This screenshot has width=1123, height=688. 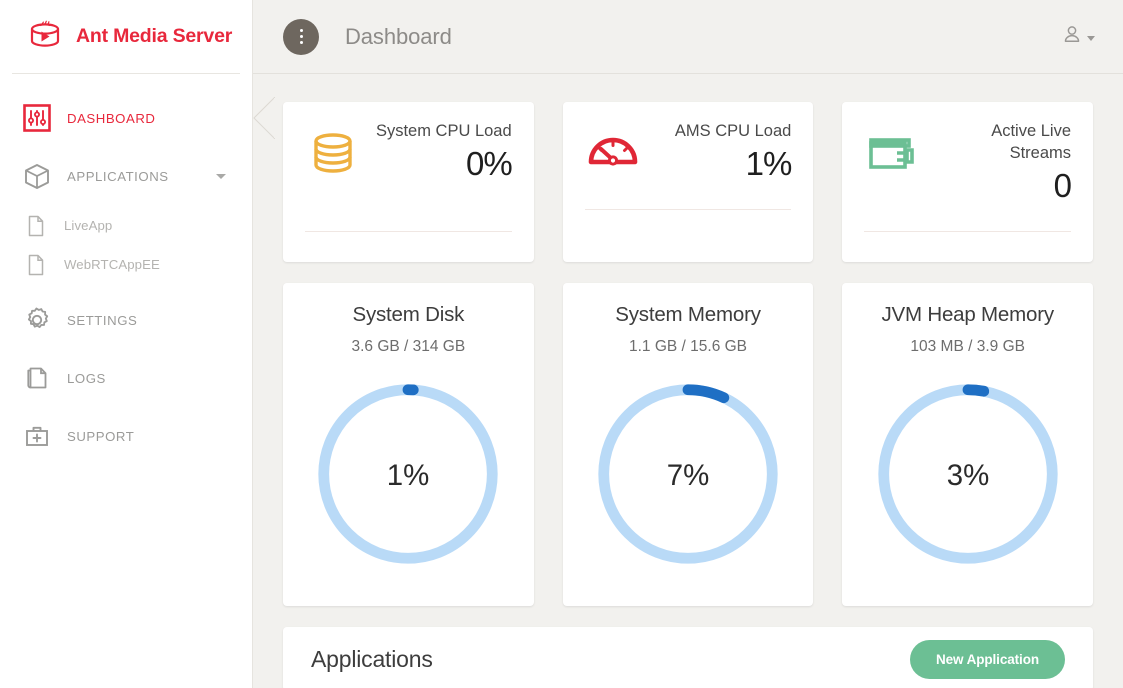 What do you see at coordinates (733, 131) in the screenshot?
I see `stat-label: AMS CPU Load` at bounding box center [733, 131].